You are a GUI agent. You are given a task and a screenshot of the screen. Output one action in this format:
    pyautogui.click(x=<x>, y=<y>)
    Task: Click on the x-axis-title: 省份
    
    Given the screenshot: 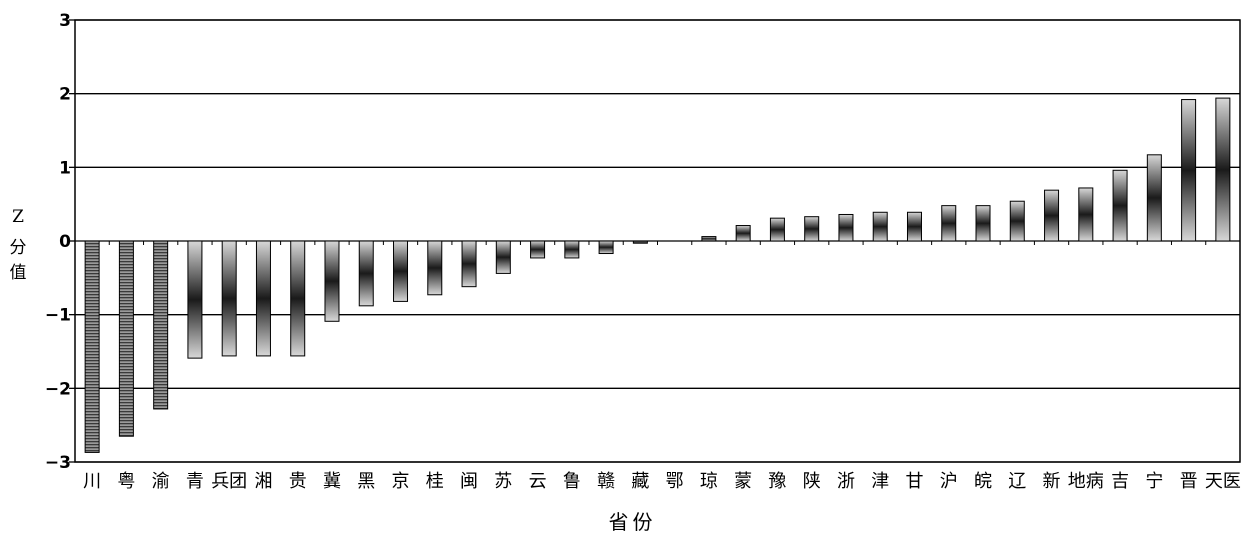 What is the action you would take?
    pyautogui.click(x=632, y=522)
    